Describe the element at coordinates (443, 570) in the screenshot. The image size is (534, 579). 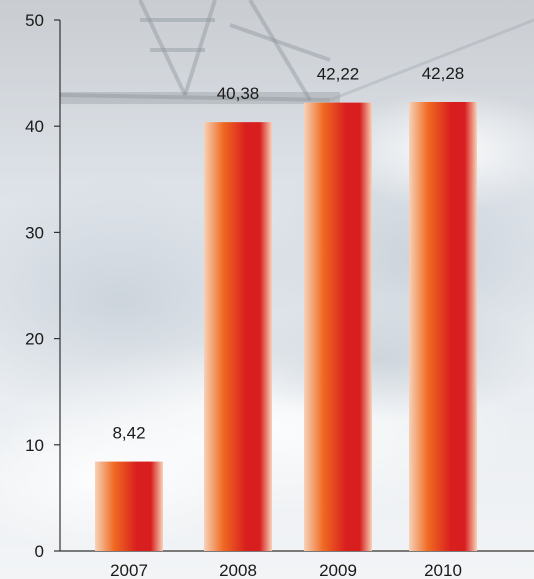
I see `x-tick-label: 2010` at that location.